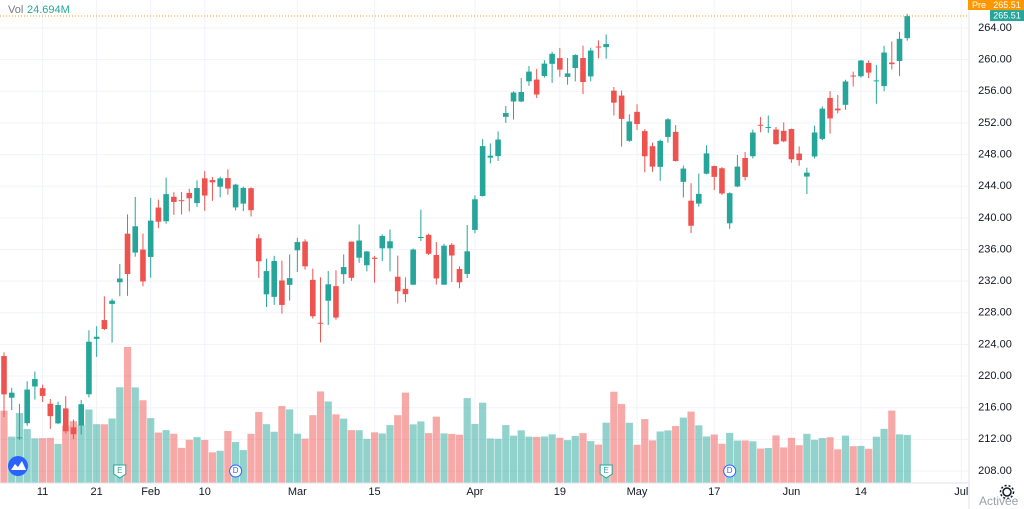 The width and height of the screenshot is (1024, 509). What do you see at coordinates (995, 28) in the screenshot?
I see `y-tick-label: 264.00` at bounding box center [995, 28].